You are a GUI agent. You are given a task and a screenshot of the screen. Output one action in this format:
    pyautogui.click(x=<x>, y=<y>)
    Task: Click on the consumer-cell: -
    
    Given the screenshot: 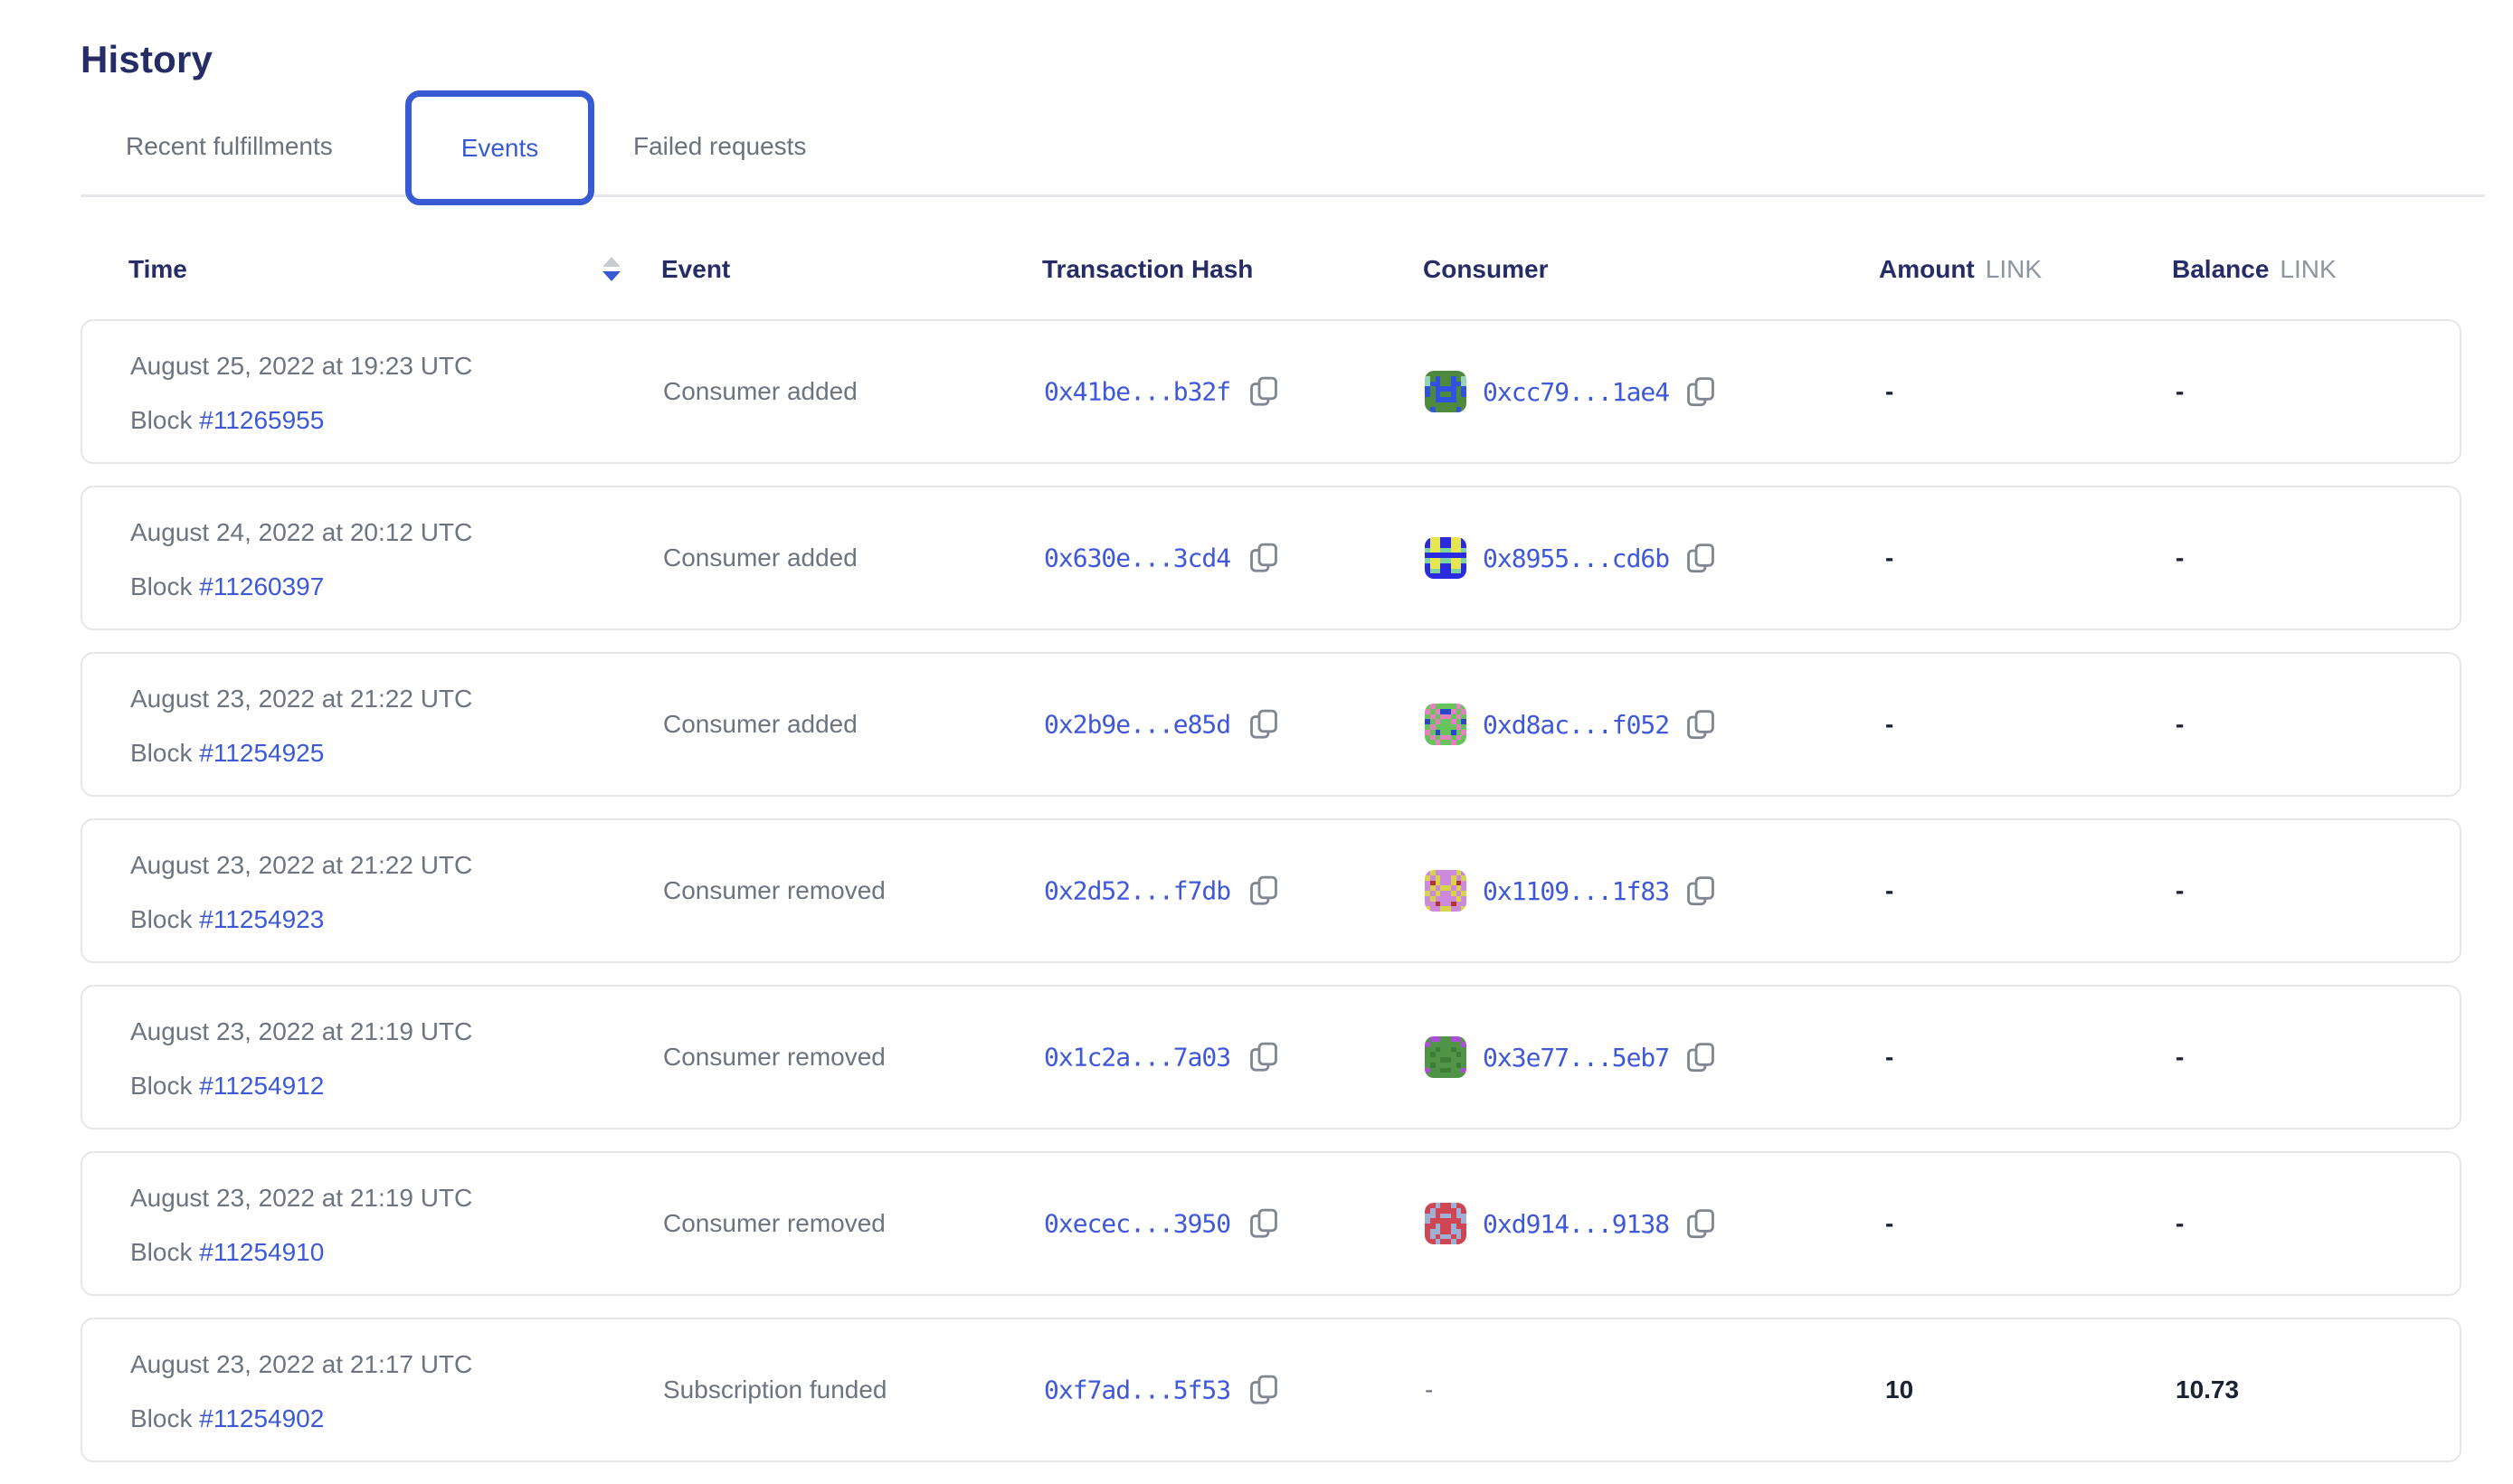 What is the action you would take?
    pyautogui.click(x=1429, y=1389)
    